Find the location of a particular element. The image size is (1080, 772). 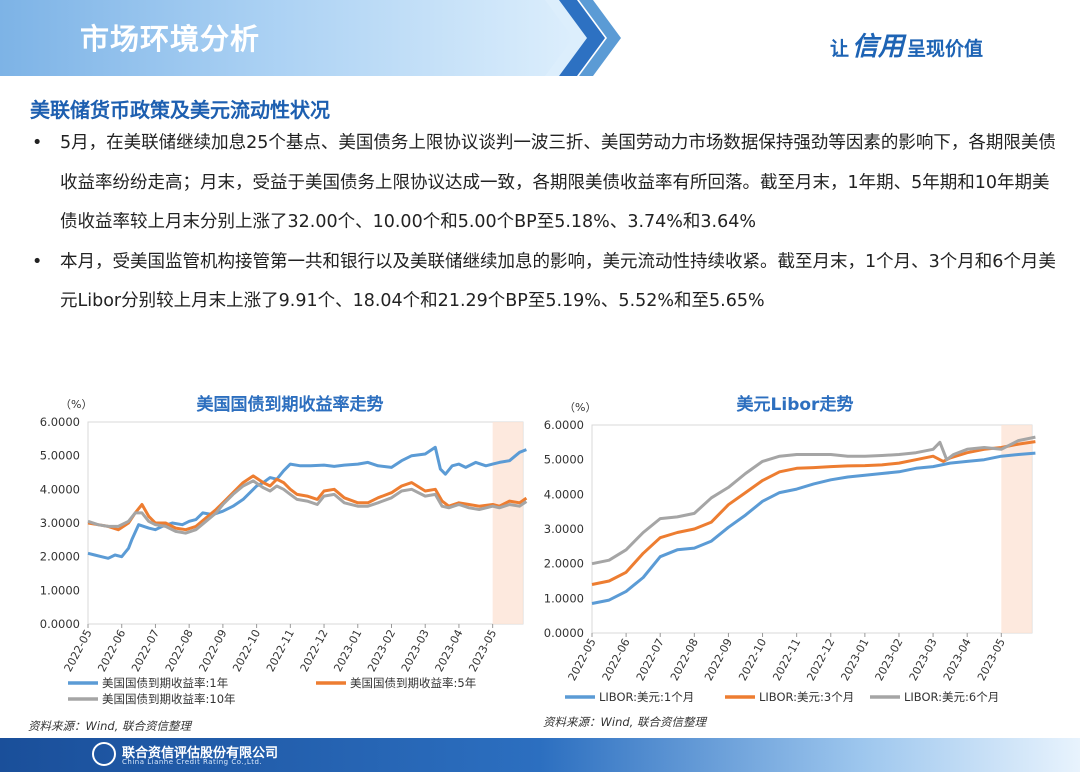

slogan-mid: 信用 is located at coordinates (878, 47).